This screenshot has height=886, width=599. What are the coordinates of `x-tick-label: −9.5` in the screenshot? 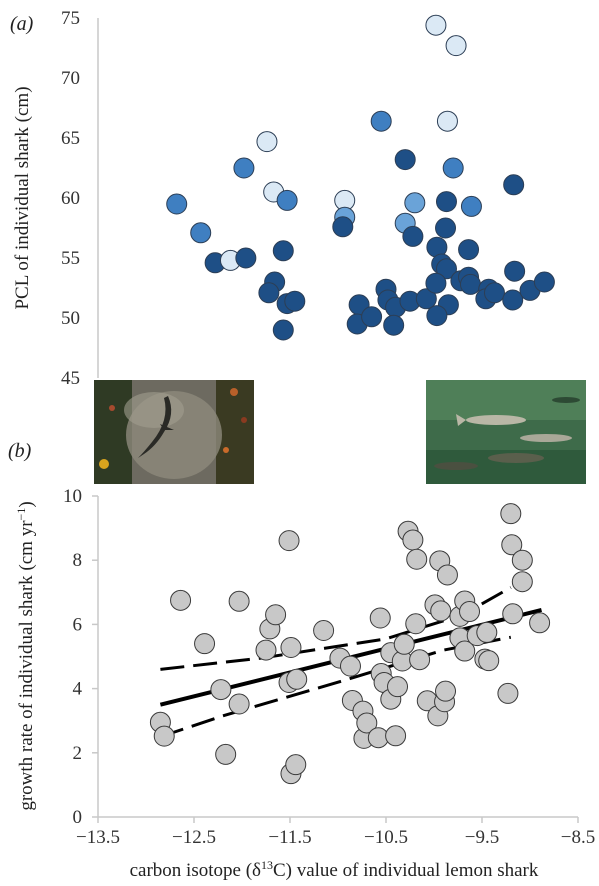 It's located at (482, 837).